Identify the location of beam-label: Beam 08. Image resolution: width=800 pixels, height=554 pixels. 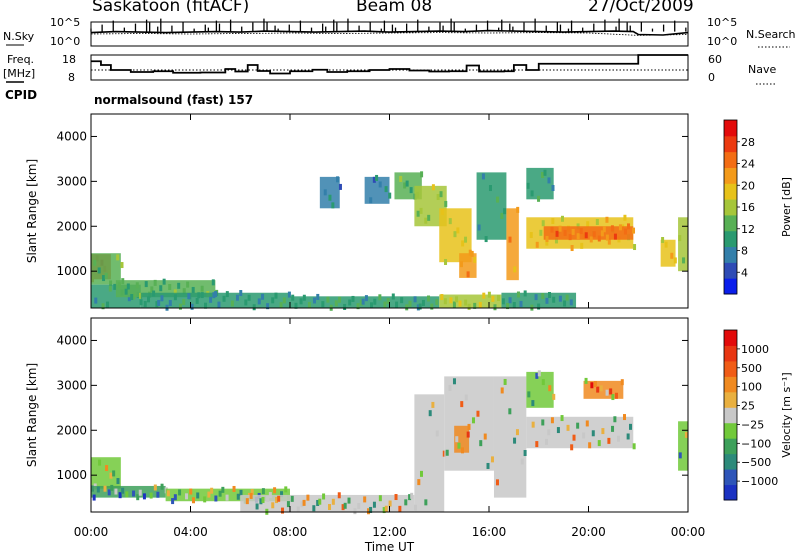
(394, 8).